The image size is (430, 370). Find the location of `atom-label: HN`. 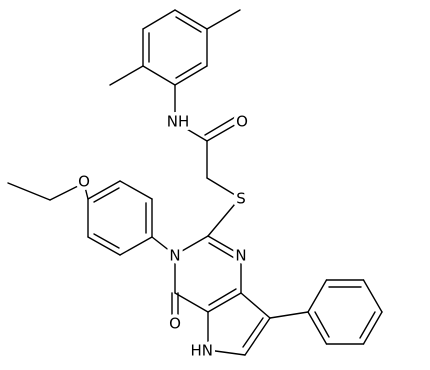

atom-label: HN is located at coordinates (202, 351).